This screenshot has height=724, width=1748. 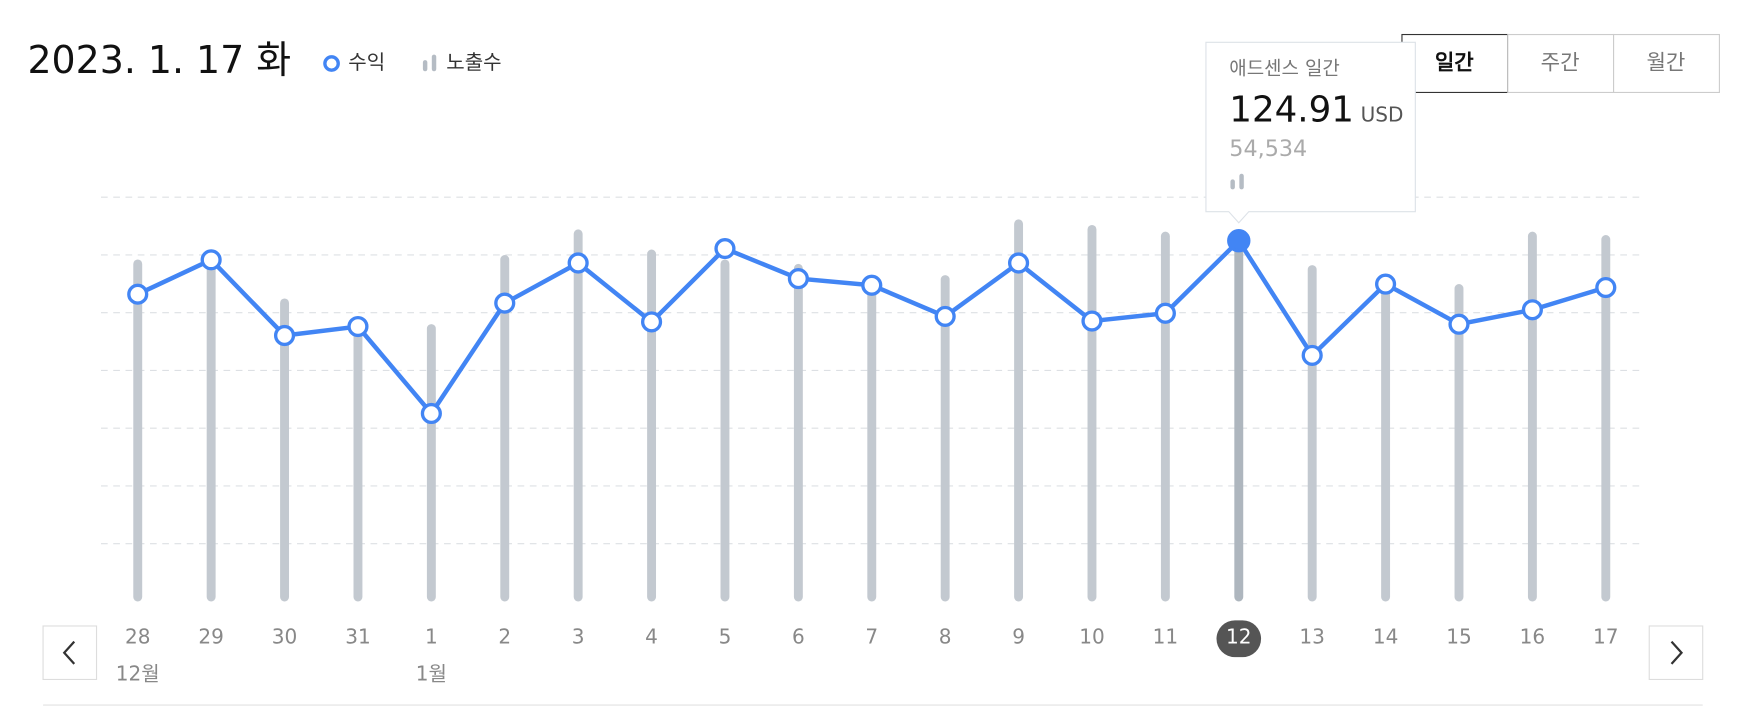 I want to click on tooltip-value: 124.91, so click(x=1291, y=109).